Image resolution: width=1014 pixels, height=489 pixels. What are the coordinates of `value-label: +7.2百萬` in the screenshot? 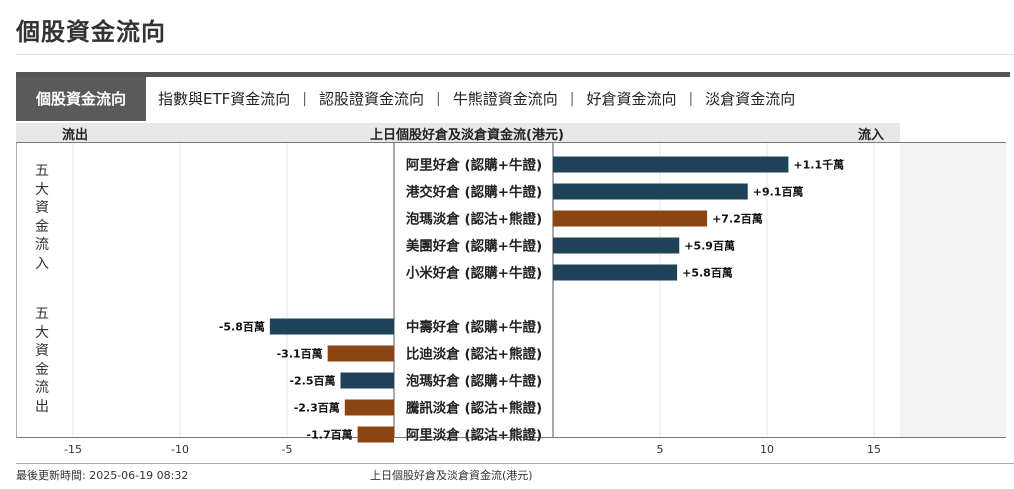 It's located at (737, 219).